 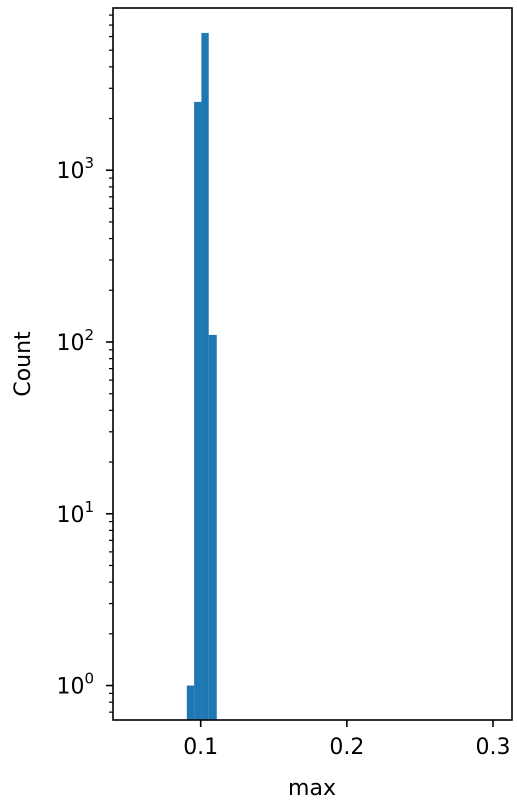 What do you see at coordinates (23, 364) in the screenshot?
I see `y-axis-label: Count` at bounding box center [23, 364].